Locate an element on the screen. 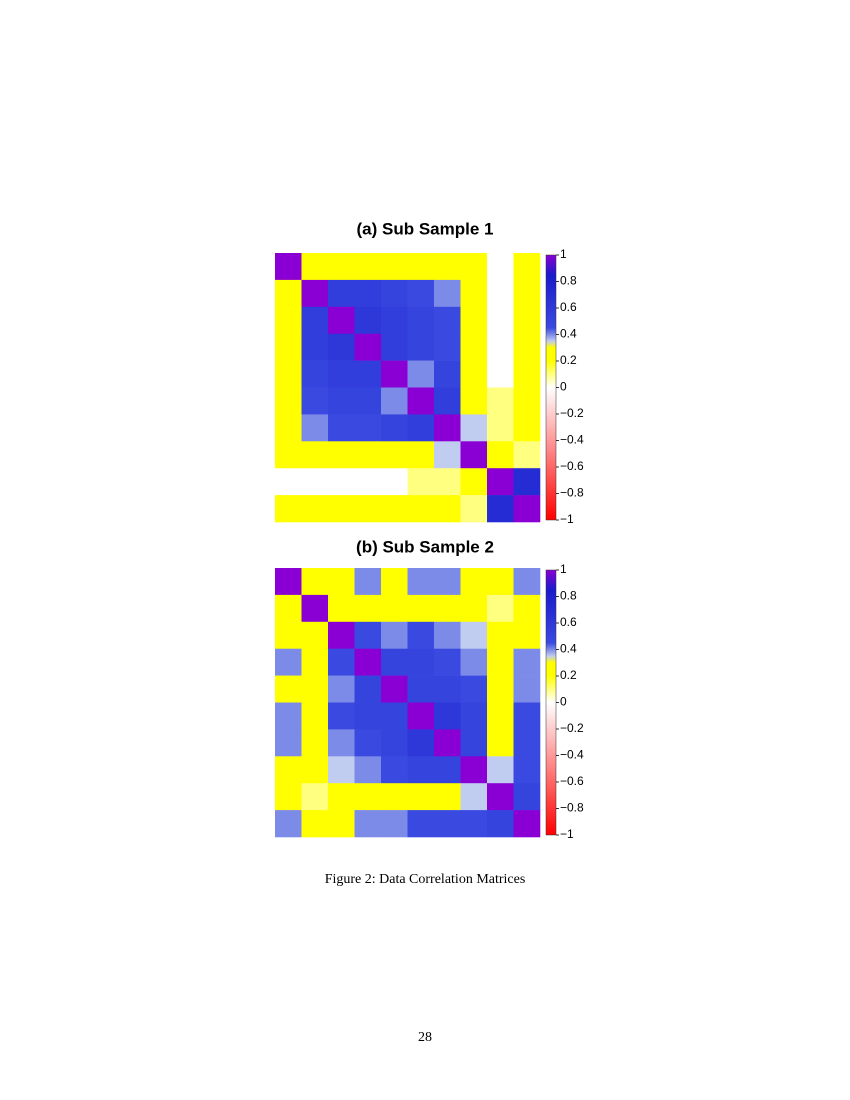 This screenshot has height=1100, width=850. colorbar is located at coordinates (551, 387).